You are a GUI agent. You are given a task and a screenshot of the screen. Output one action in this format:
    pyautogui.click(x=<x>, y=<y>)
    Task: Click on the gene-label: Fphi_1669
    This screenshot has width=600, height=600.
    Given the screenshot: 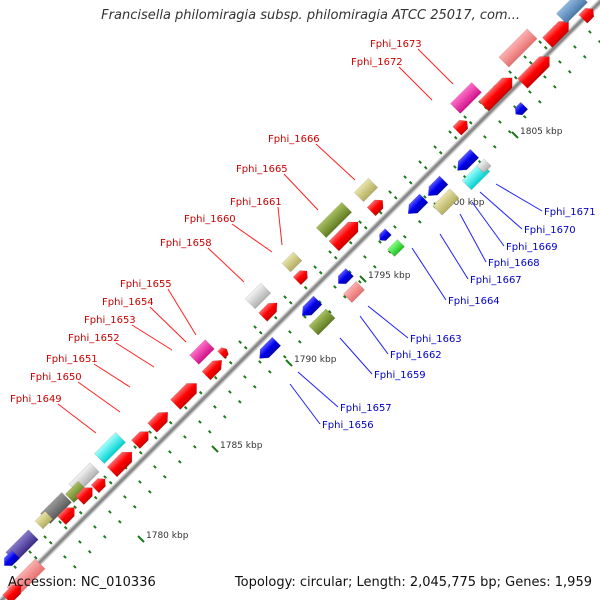 What is the action you would take?
    pyautogui.click(x=532, y=247)
    